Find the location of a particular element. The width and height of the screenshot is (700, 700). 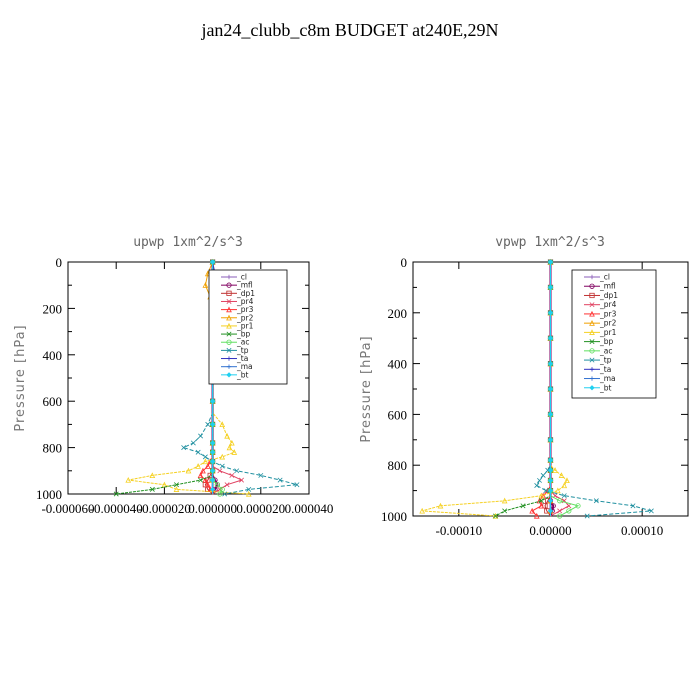

panel-0-xtick-label-4: 0.000020 is located at coordinates (260, 508).